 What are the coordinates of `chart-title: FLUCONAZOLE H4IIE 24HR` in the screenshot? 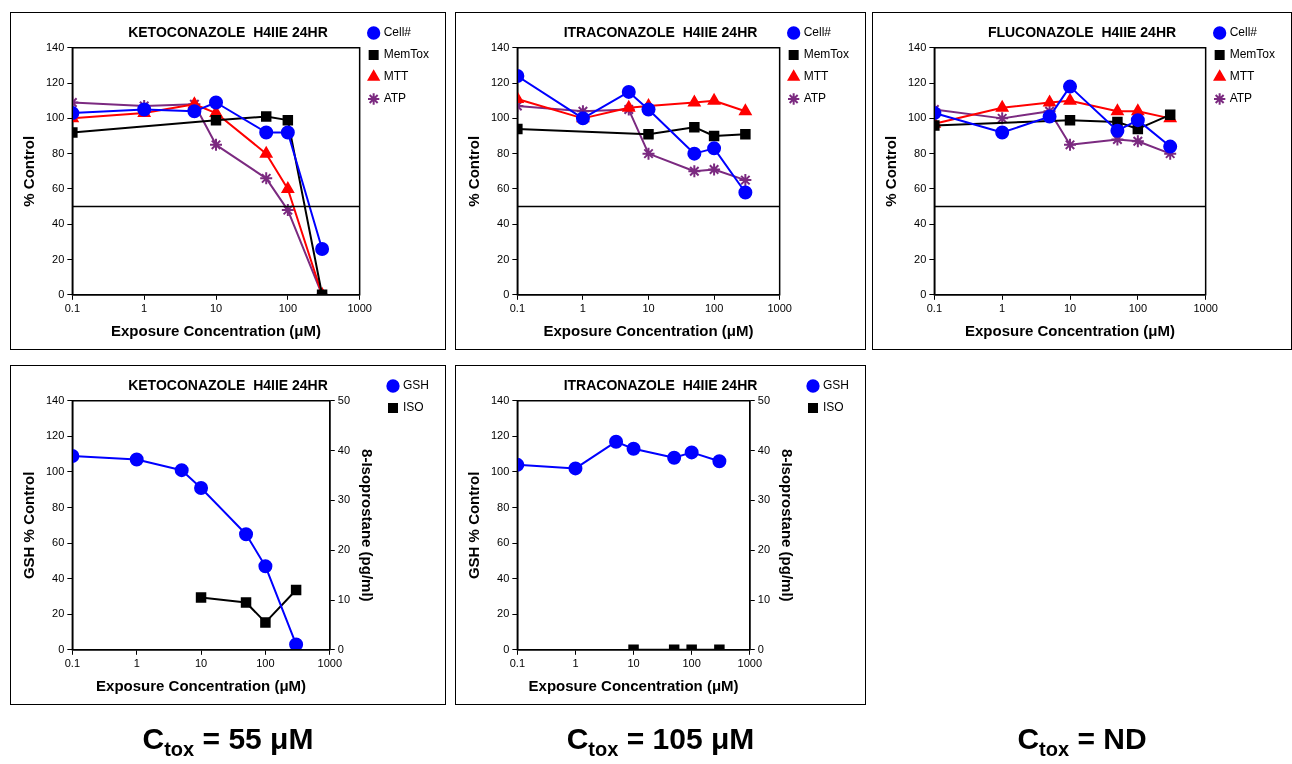 It's located at (1082, 32).